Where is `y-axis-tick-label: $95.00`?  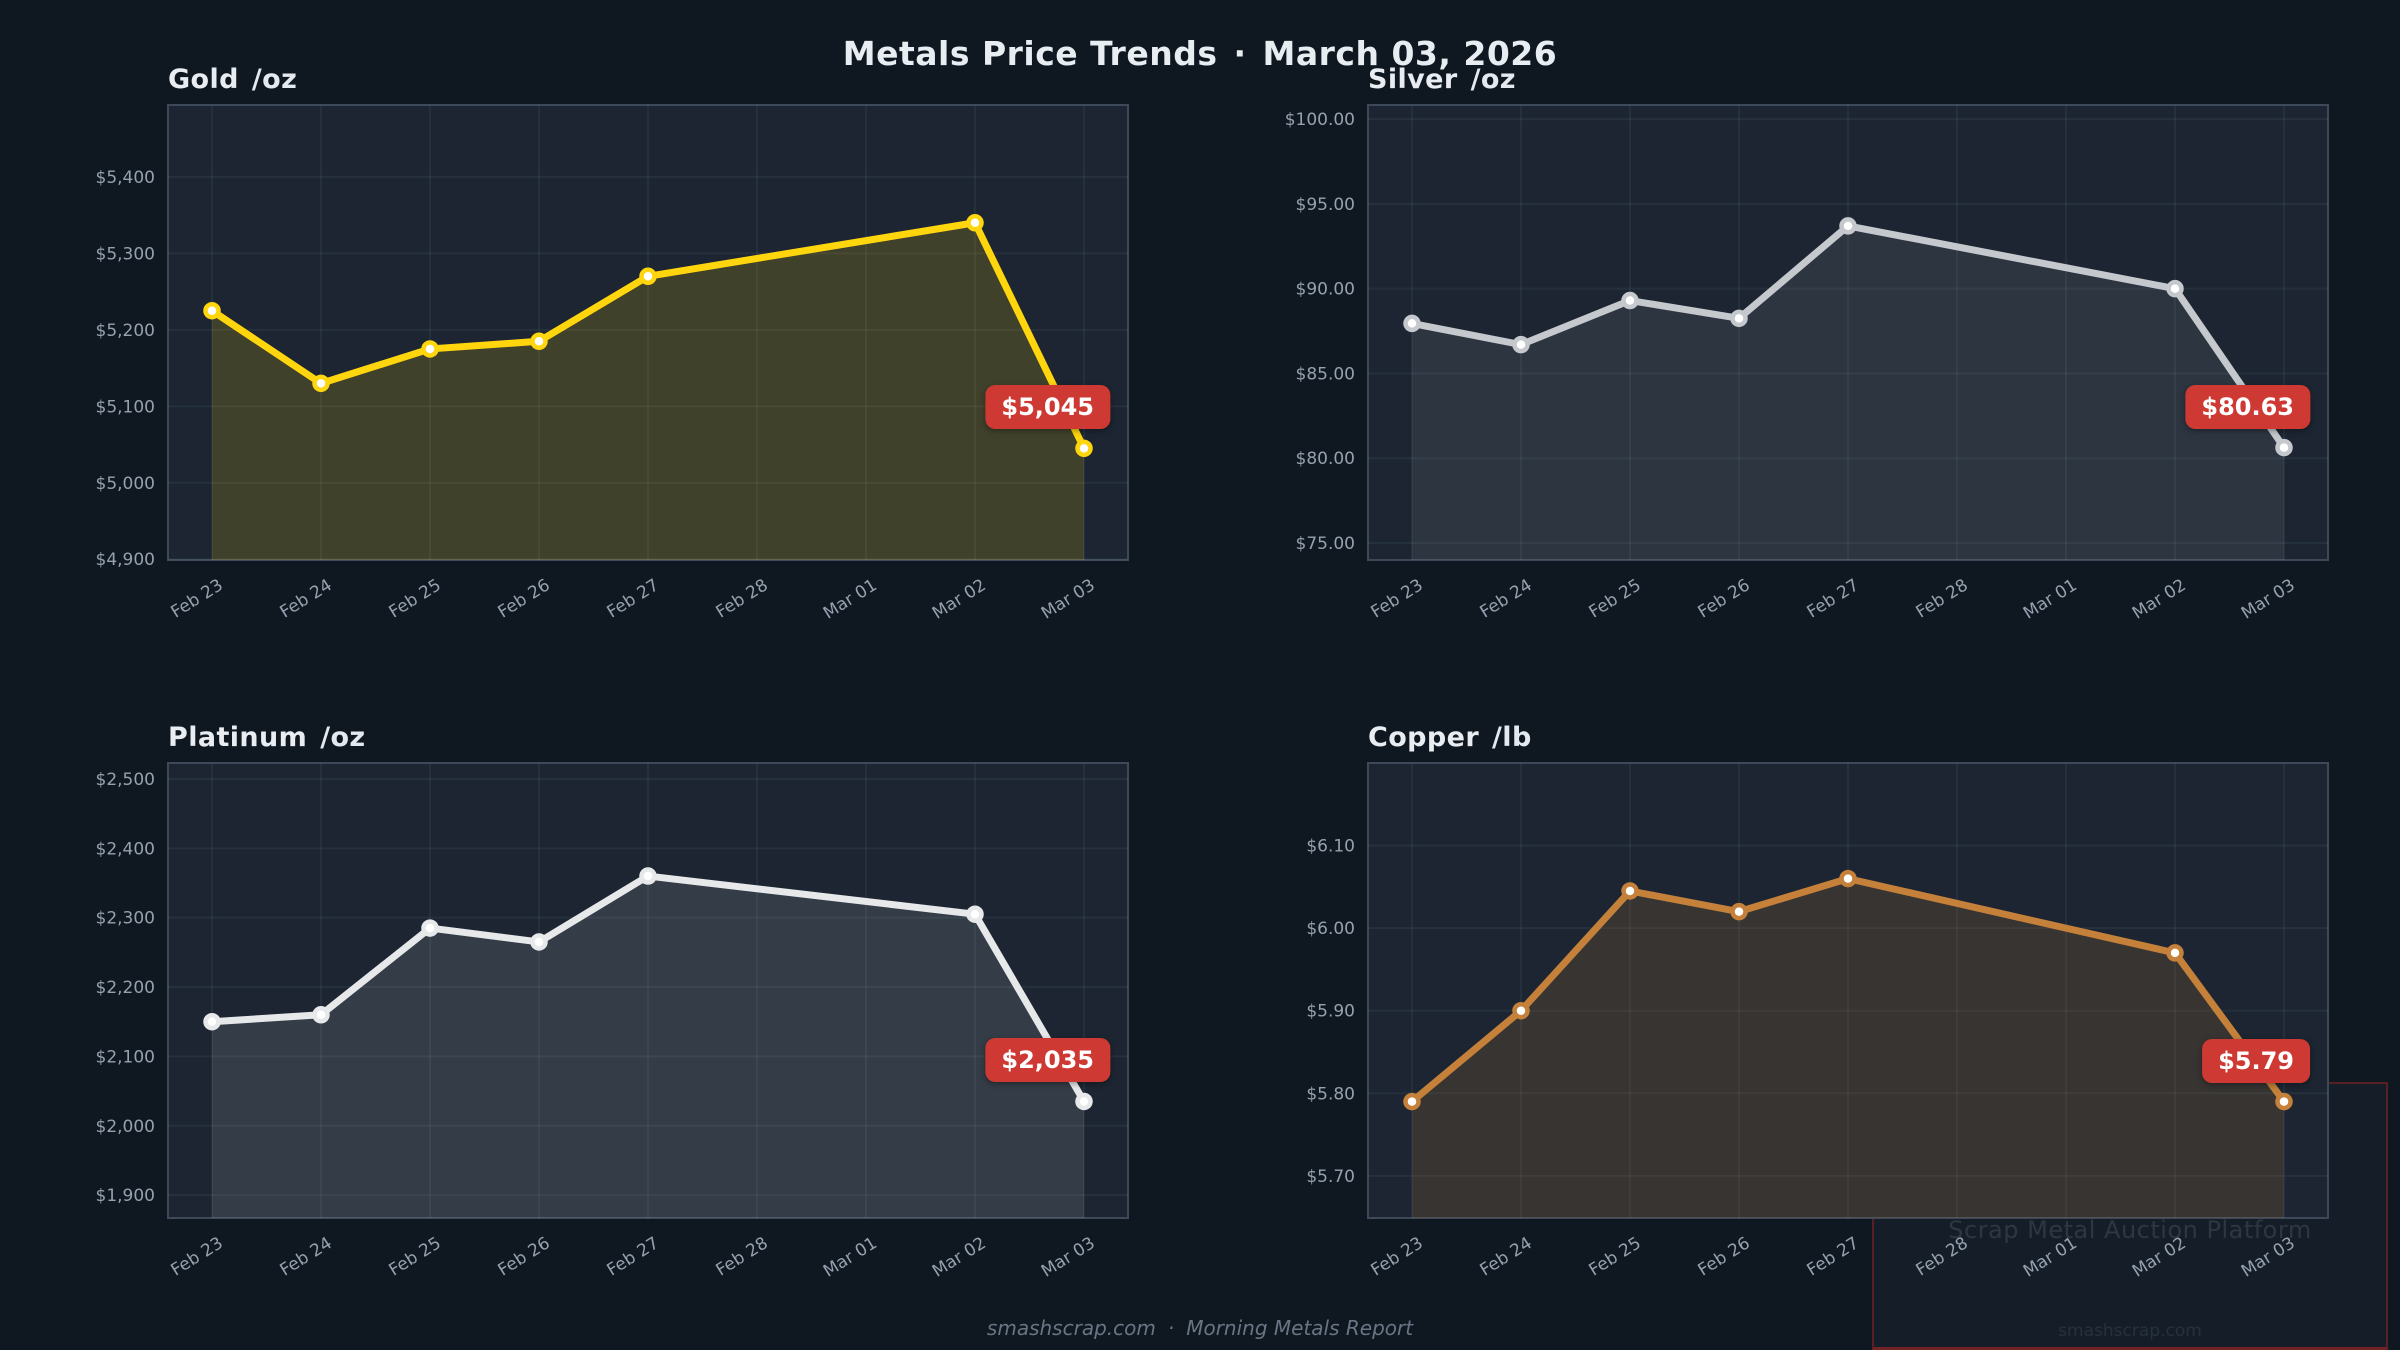 y-axis-tick-label: $95.00 is located at coordinates (1325, 205).